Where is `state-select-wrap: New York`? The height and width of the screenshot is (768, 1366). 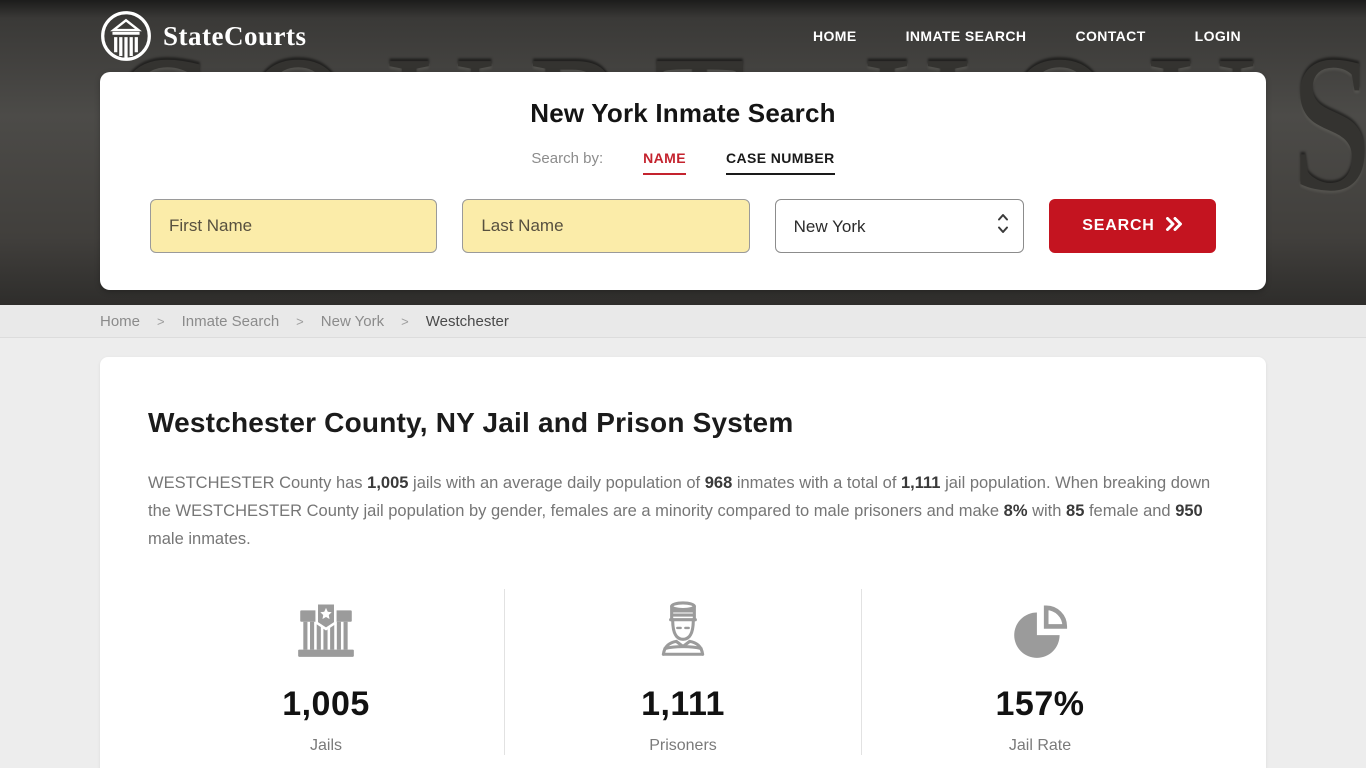
state-select-wrap: New York is located at coordinates (899, 226).